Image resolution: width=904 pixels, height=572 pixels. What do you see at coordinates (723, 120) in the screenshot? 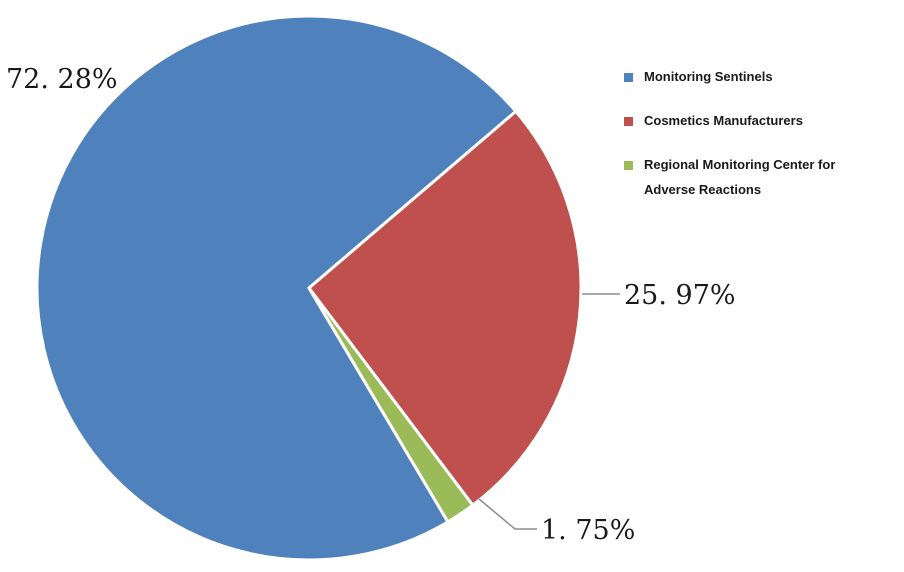
I see `legend-label: Cosmetics Manufacturers` at bounding box center [723, 120].